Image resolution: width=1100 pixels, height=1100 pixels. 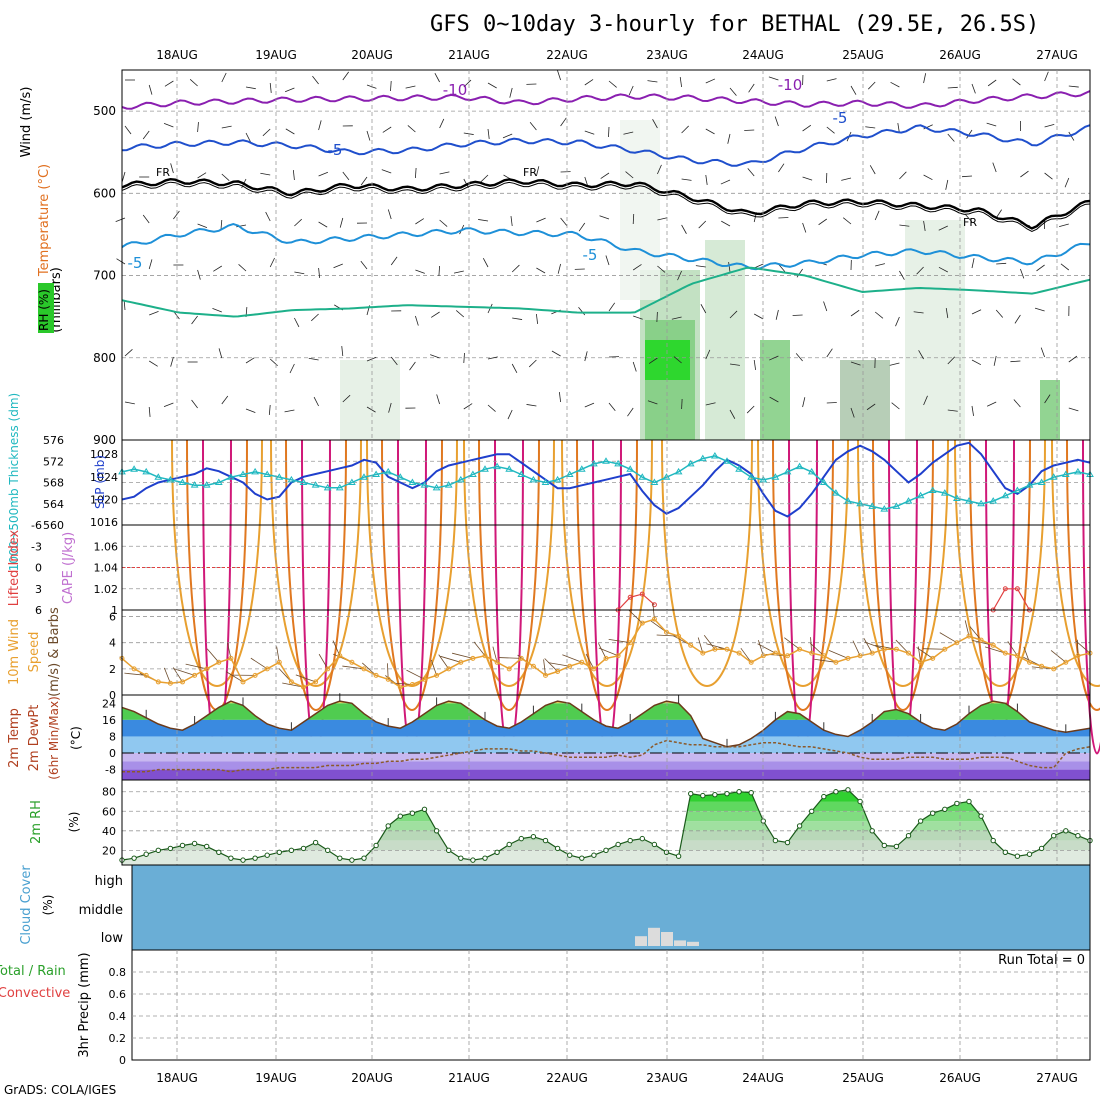 I want to click on cloud-level-label: high, so click(x=109, y=881).